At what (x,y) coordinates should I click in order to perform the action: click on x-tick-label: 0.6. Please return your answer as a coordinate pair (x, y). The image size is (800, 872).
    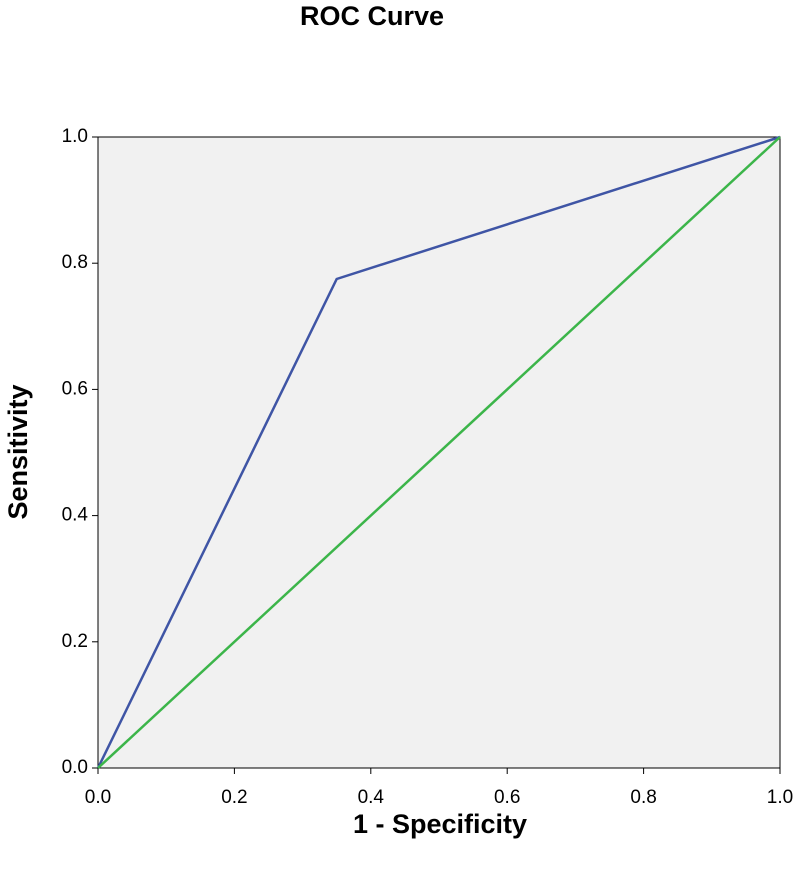
    Looking at the image, I should click on (507, 797).